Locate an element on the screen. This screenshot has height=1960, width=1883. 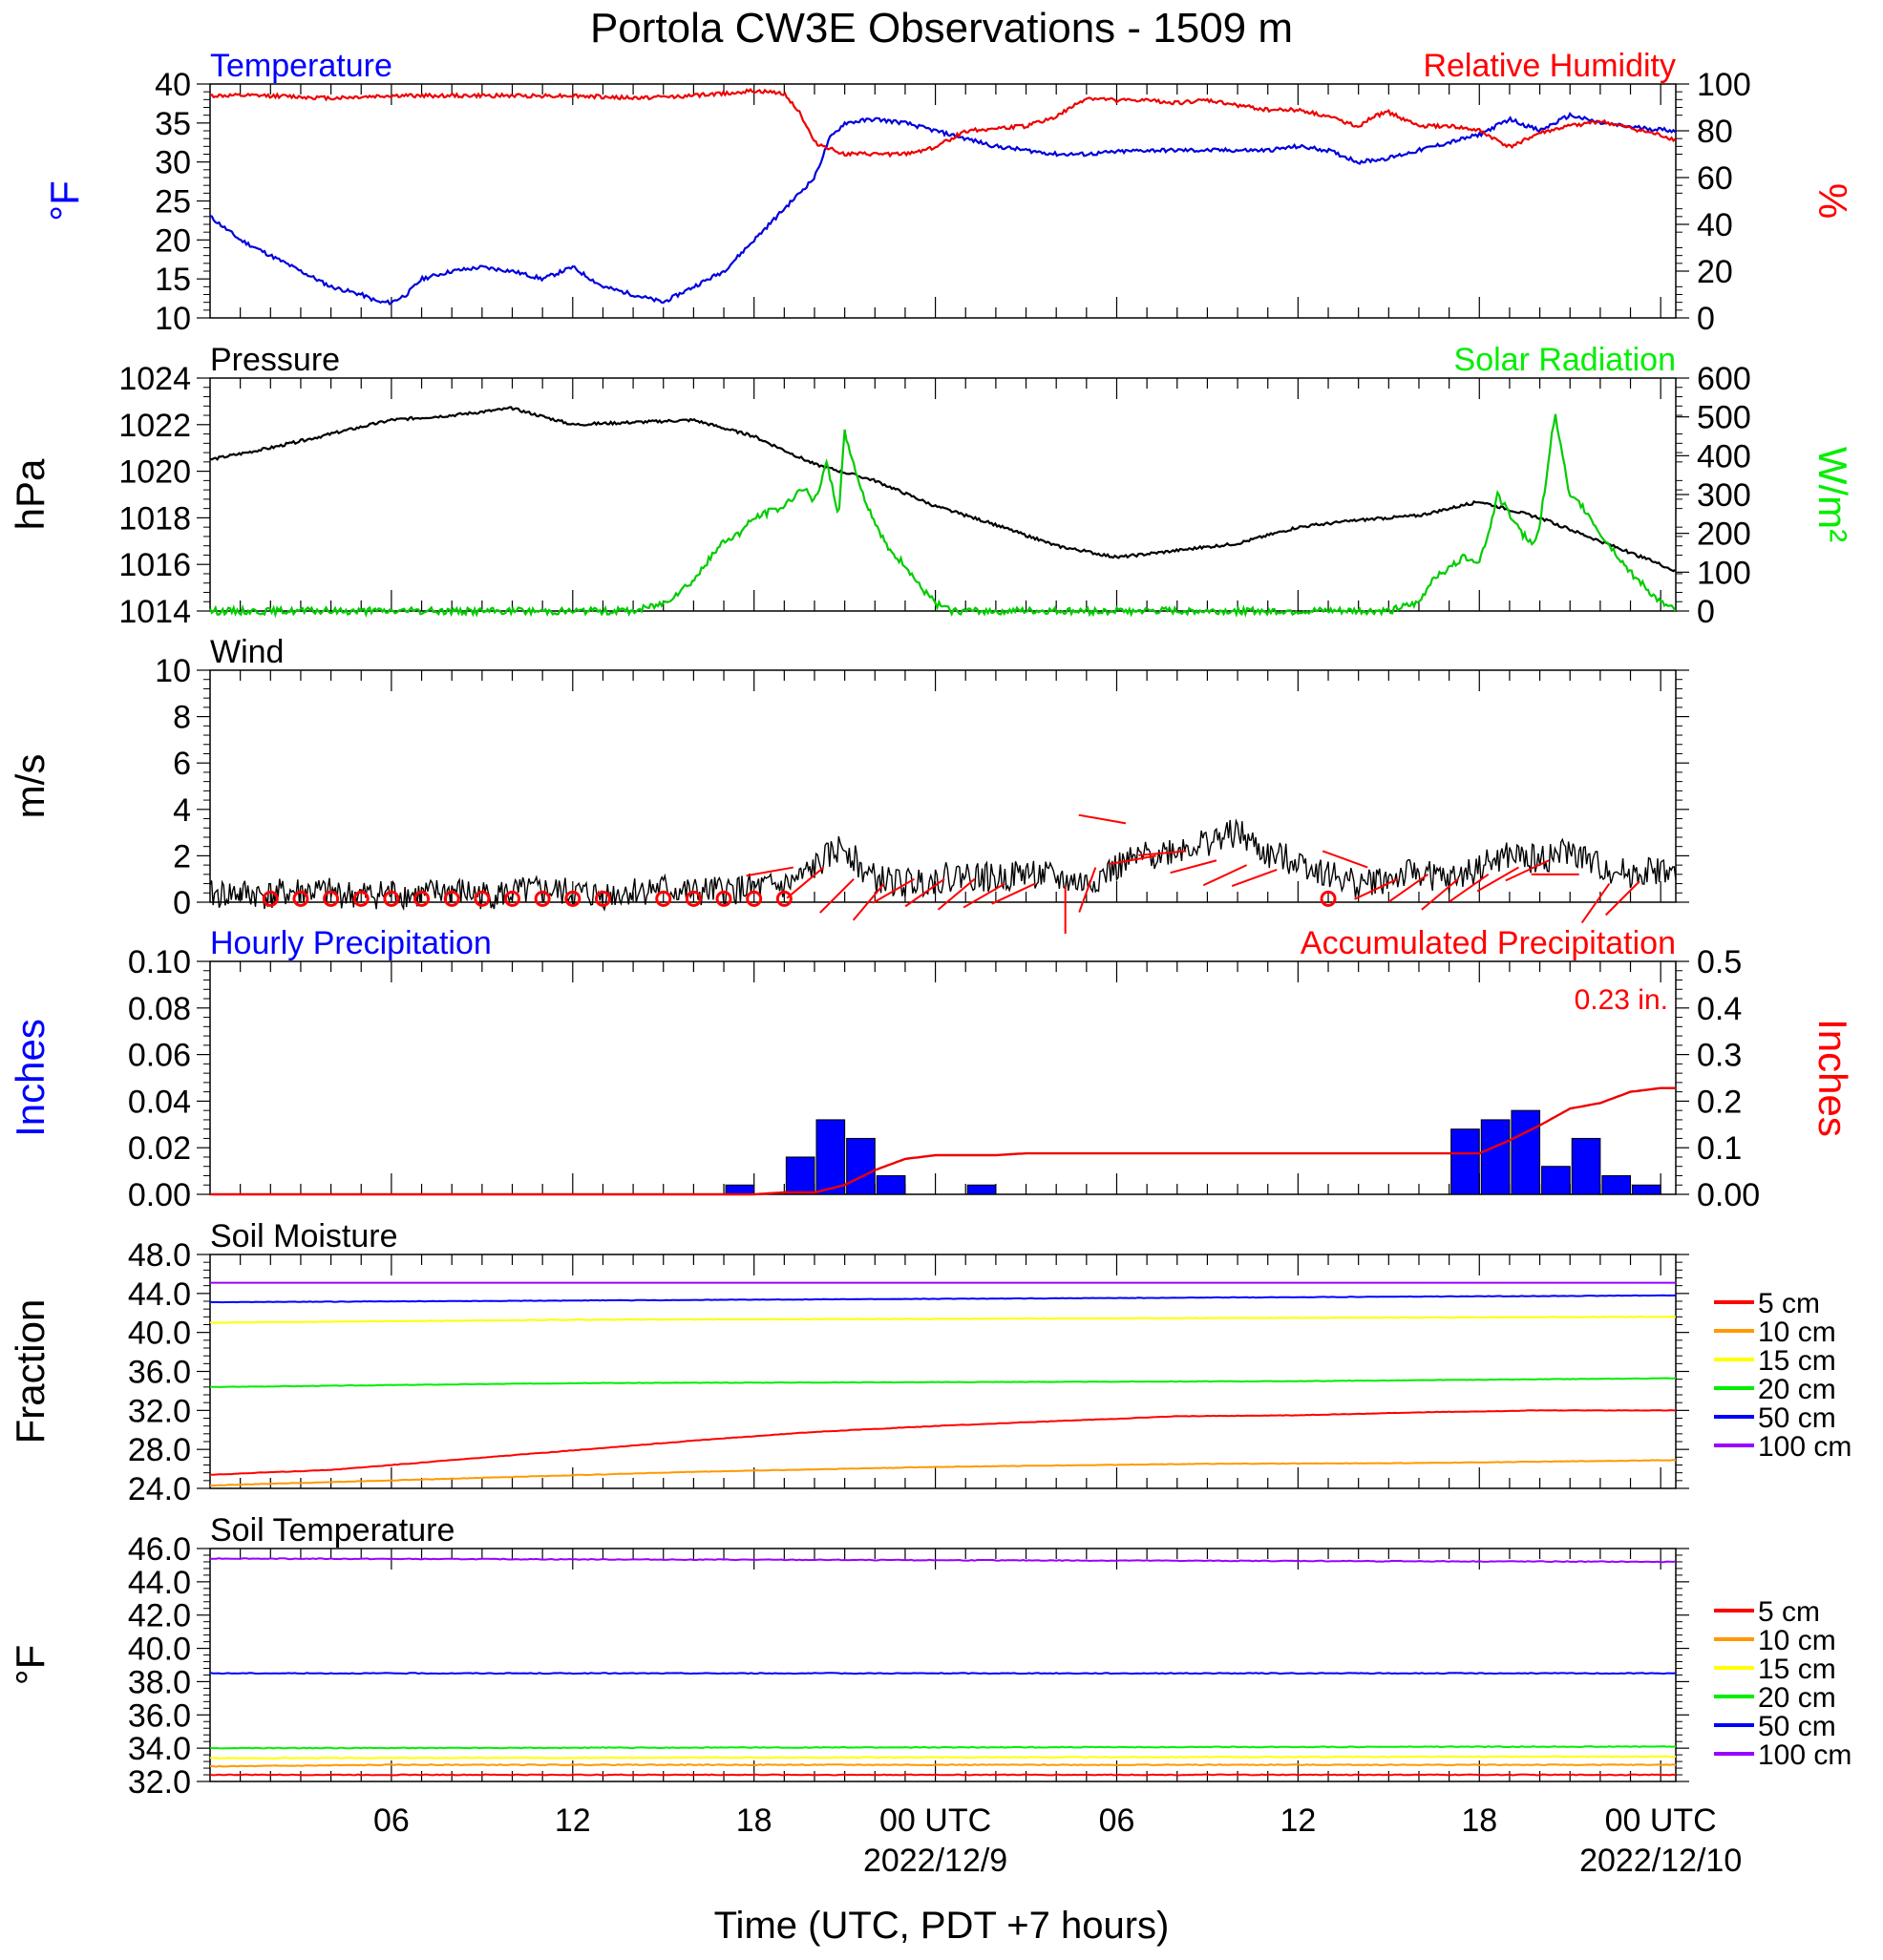
legend-label: 20 cm is located at coordinates (1797, 1389).